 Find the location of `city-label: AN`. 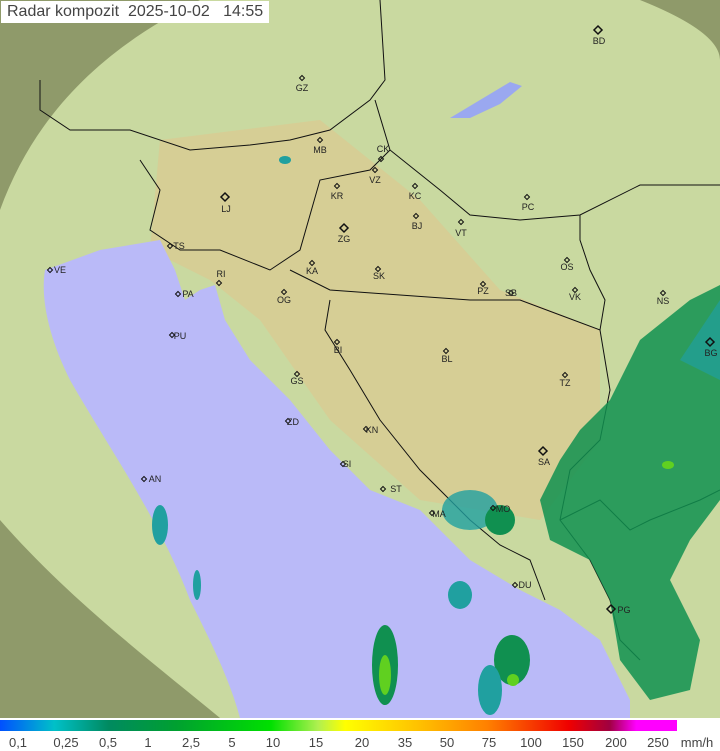

city-label: AN is located at coordinates (155, 479).